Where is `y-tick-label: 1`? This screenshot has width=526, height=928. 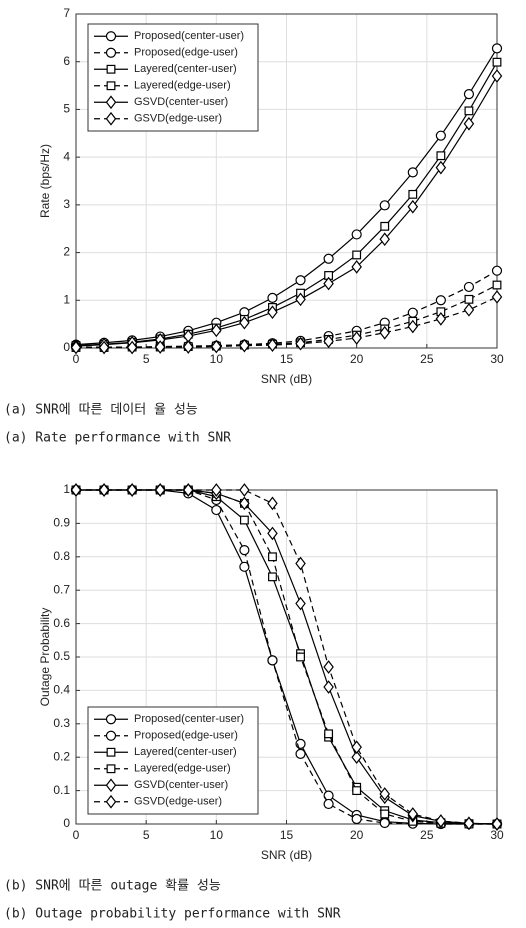
y-tick-label: 1 is located at coordinates (66, 489).